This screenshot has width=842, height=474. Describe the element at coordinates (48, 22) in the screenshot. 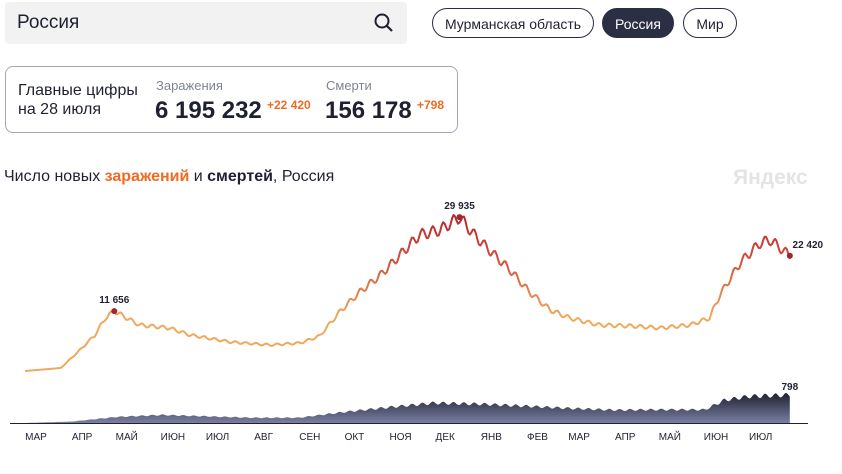

I see `search-value: Россия` at that location.